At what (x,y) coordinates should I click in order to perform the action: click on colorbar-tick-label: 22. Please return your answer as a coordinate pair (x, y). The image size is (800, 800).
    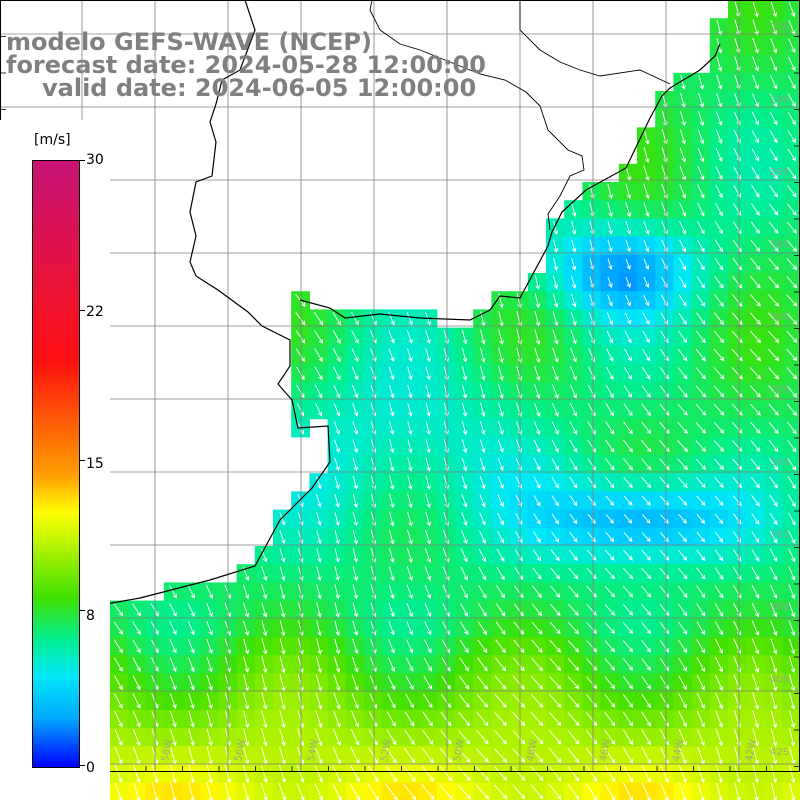
    Looking at the image, I should click on (95, 312).